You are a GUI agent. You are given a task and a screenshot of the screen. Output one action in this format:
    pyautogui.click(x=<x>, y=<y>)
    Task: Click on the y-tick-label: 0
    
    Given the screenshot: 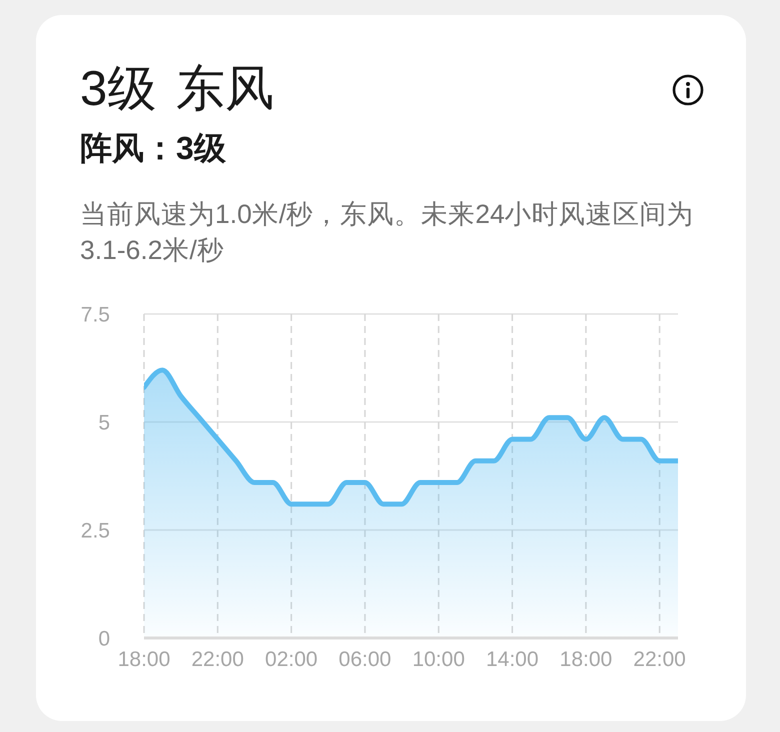 What is the action you would take?
    pyautogui.click(x=104, y=638)
    